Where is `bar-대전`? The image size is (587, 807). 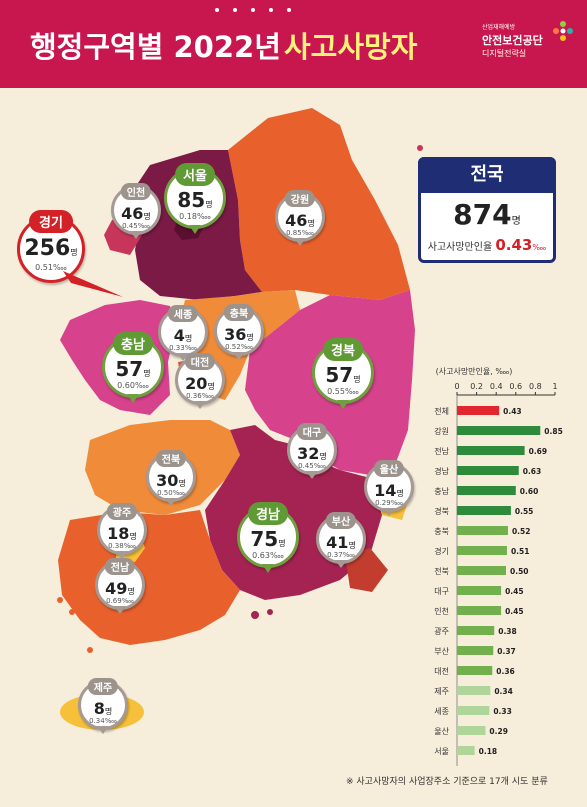
bar-대전 is located at coordinates (475, 670).